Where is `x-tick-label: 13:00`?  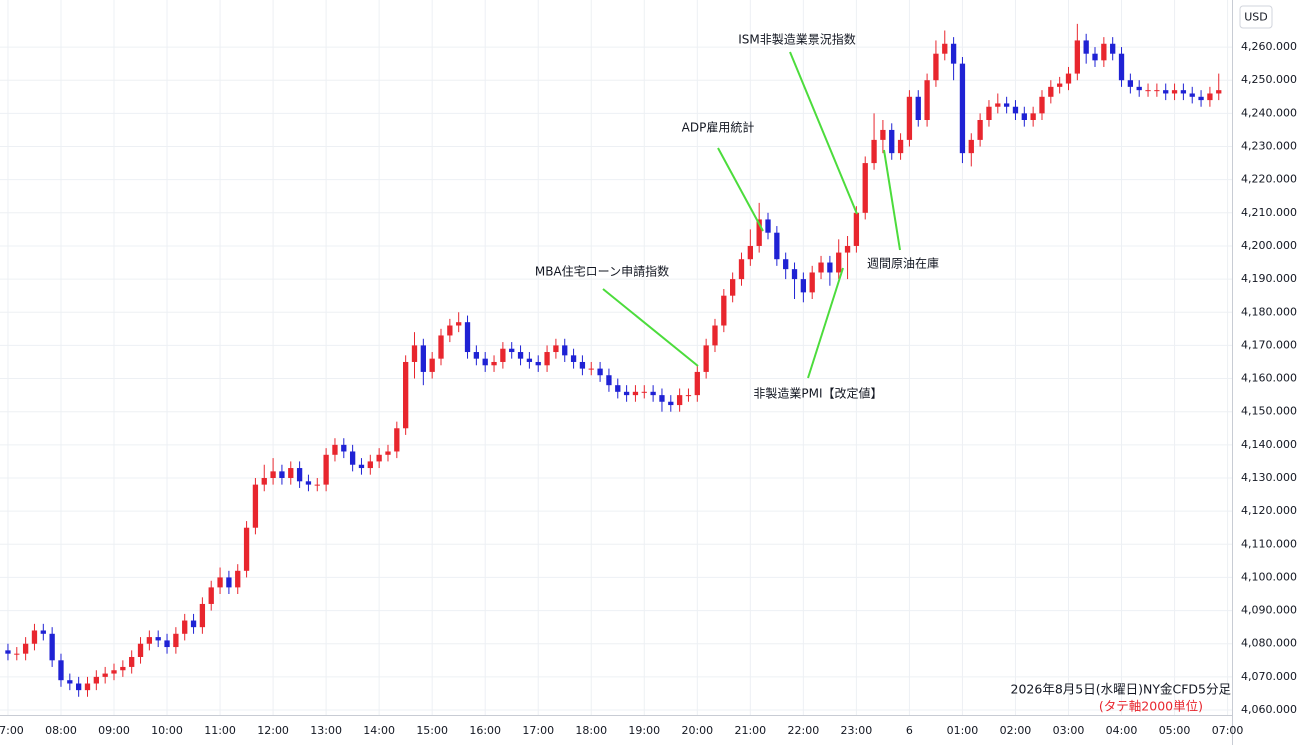
x-tick-label: 13:00 is located at coordinates (326, 730).